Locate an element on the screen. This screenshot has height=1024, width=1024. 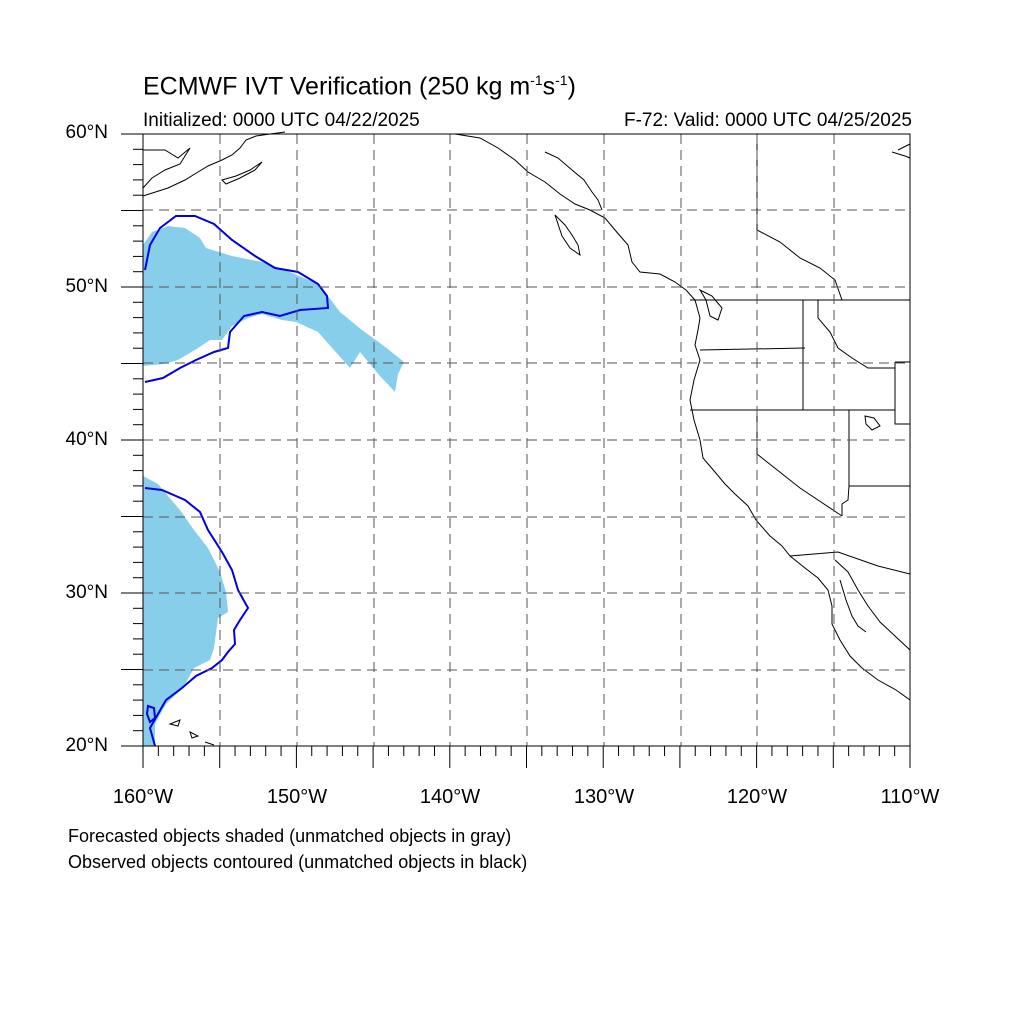
lat-label-20: 20°N is located at coordinates (86, 745).